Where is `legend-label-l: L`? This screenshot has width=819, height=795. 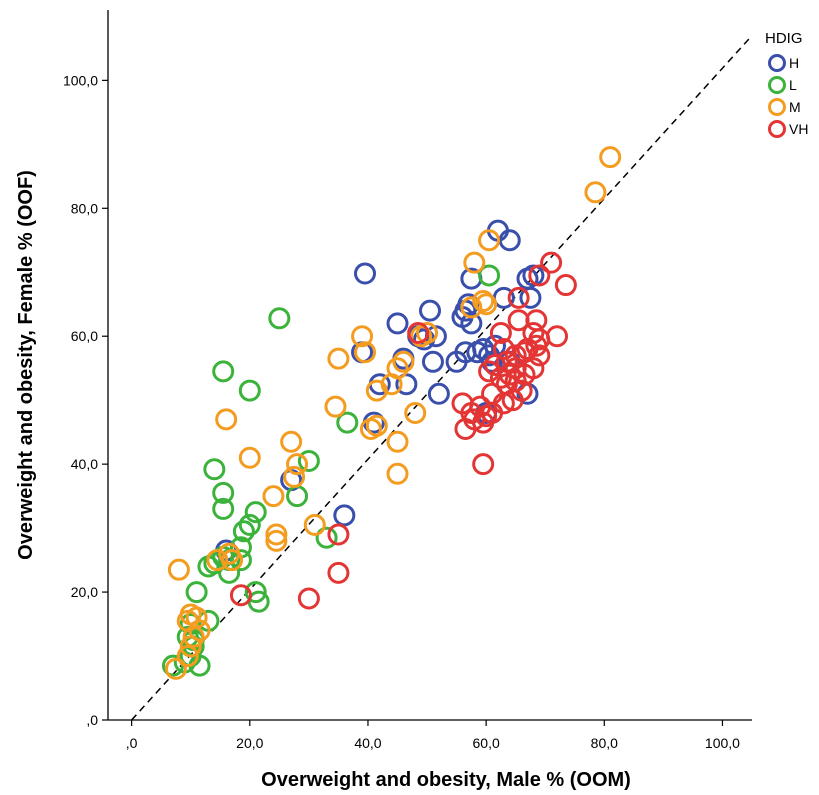
legend-label-l: L is located at coordinates (793, 85).